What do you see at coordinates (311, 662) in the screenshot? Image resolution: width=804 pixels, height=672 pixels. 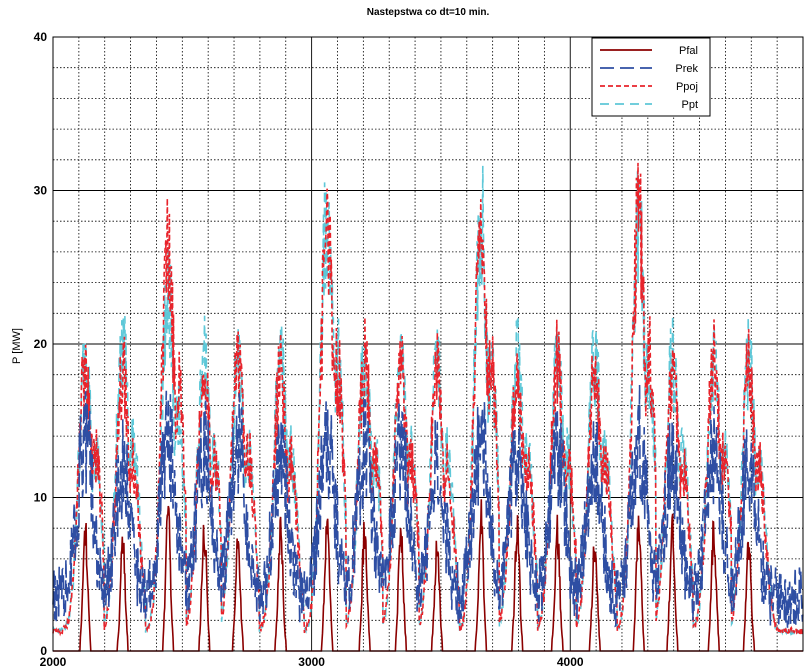 I see `x-tick-label: 3000` at bounding box center [311, 662].